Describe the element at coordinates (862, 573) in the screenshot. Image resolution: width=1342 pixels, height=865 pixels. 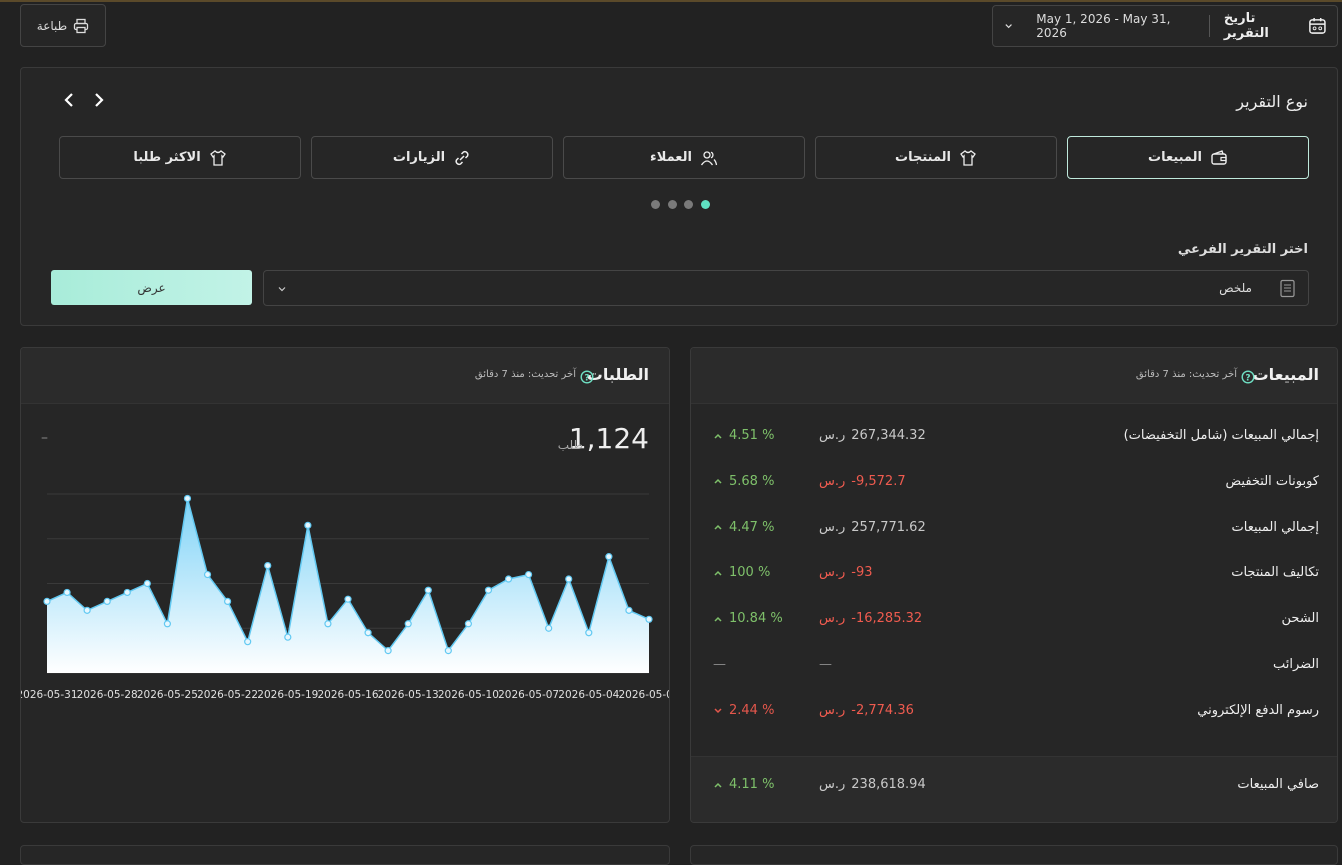
I see `amount: -93` at that location.